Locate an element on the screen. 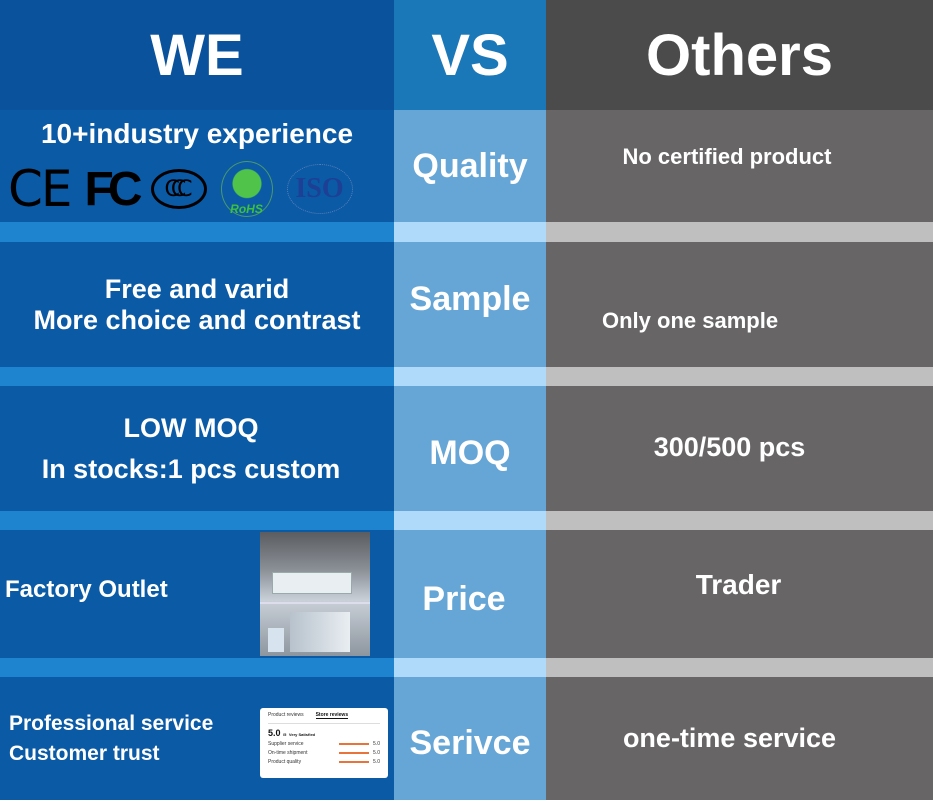 The width and height of the screenshot is (933, 800). we-moq-cell: LOW MOQ In stocks:1 pcs custom is located at coordinates (197, 448).